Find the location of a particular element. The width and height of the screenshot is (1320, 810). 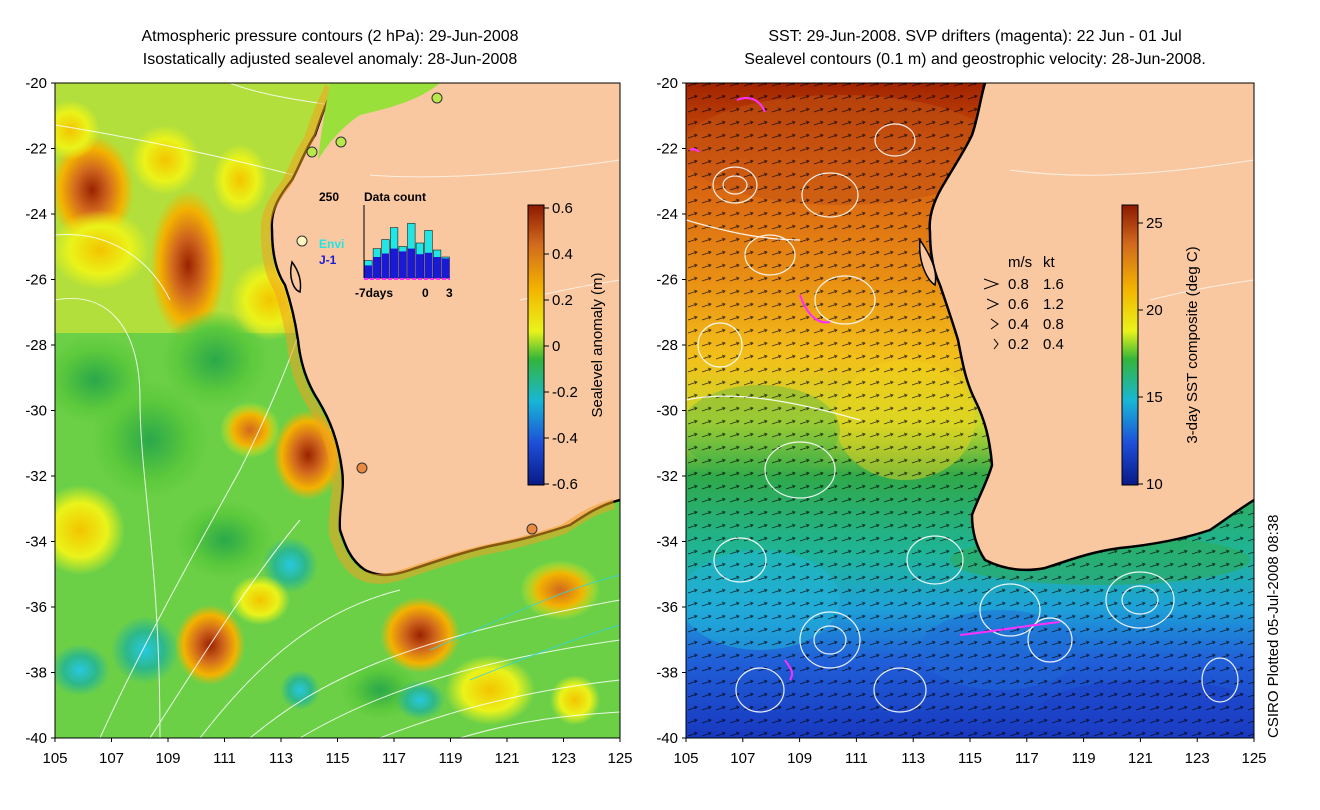

legend-ms: 0.4 is located at coordinates (1018, 324).